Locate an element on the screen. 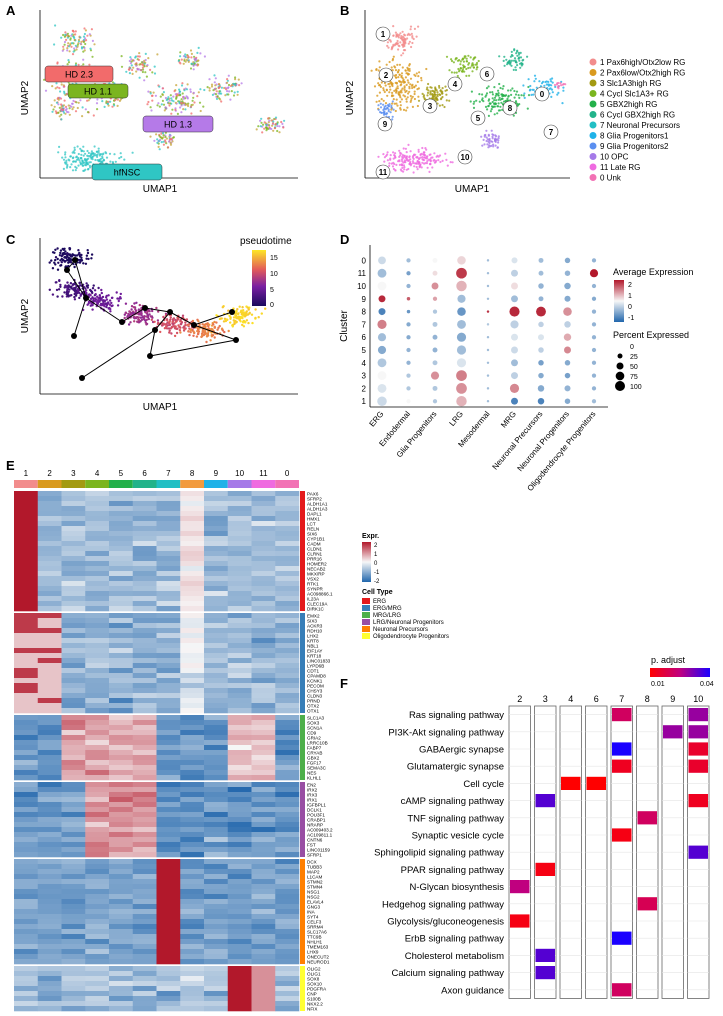  trajectory-node is located at coordinates (82, 378).